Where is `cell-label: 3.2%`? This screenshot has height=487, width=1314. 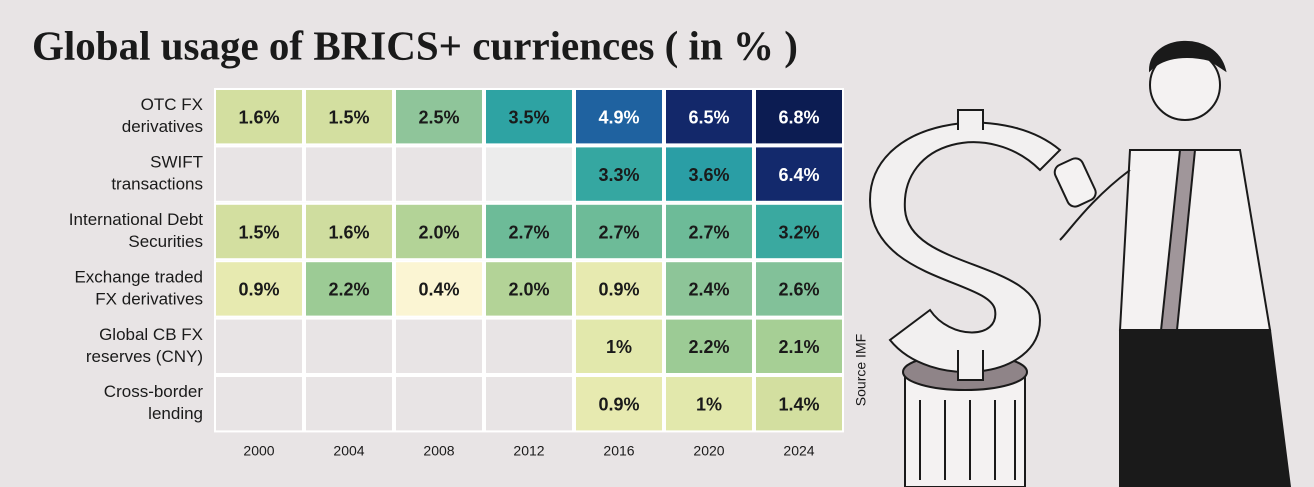 cell-label: 3.2% is located at coordinates (798, 232).